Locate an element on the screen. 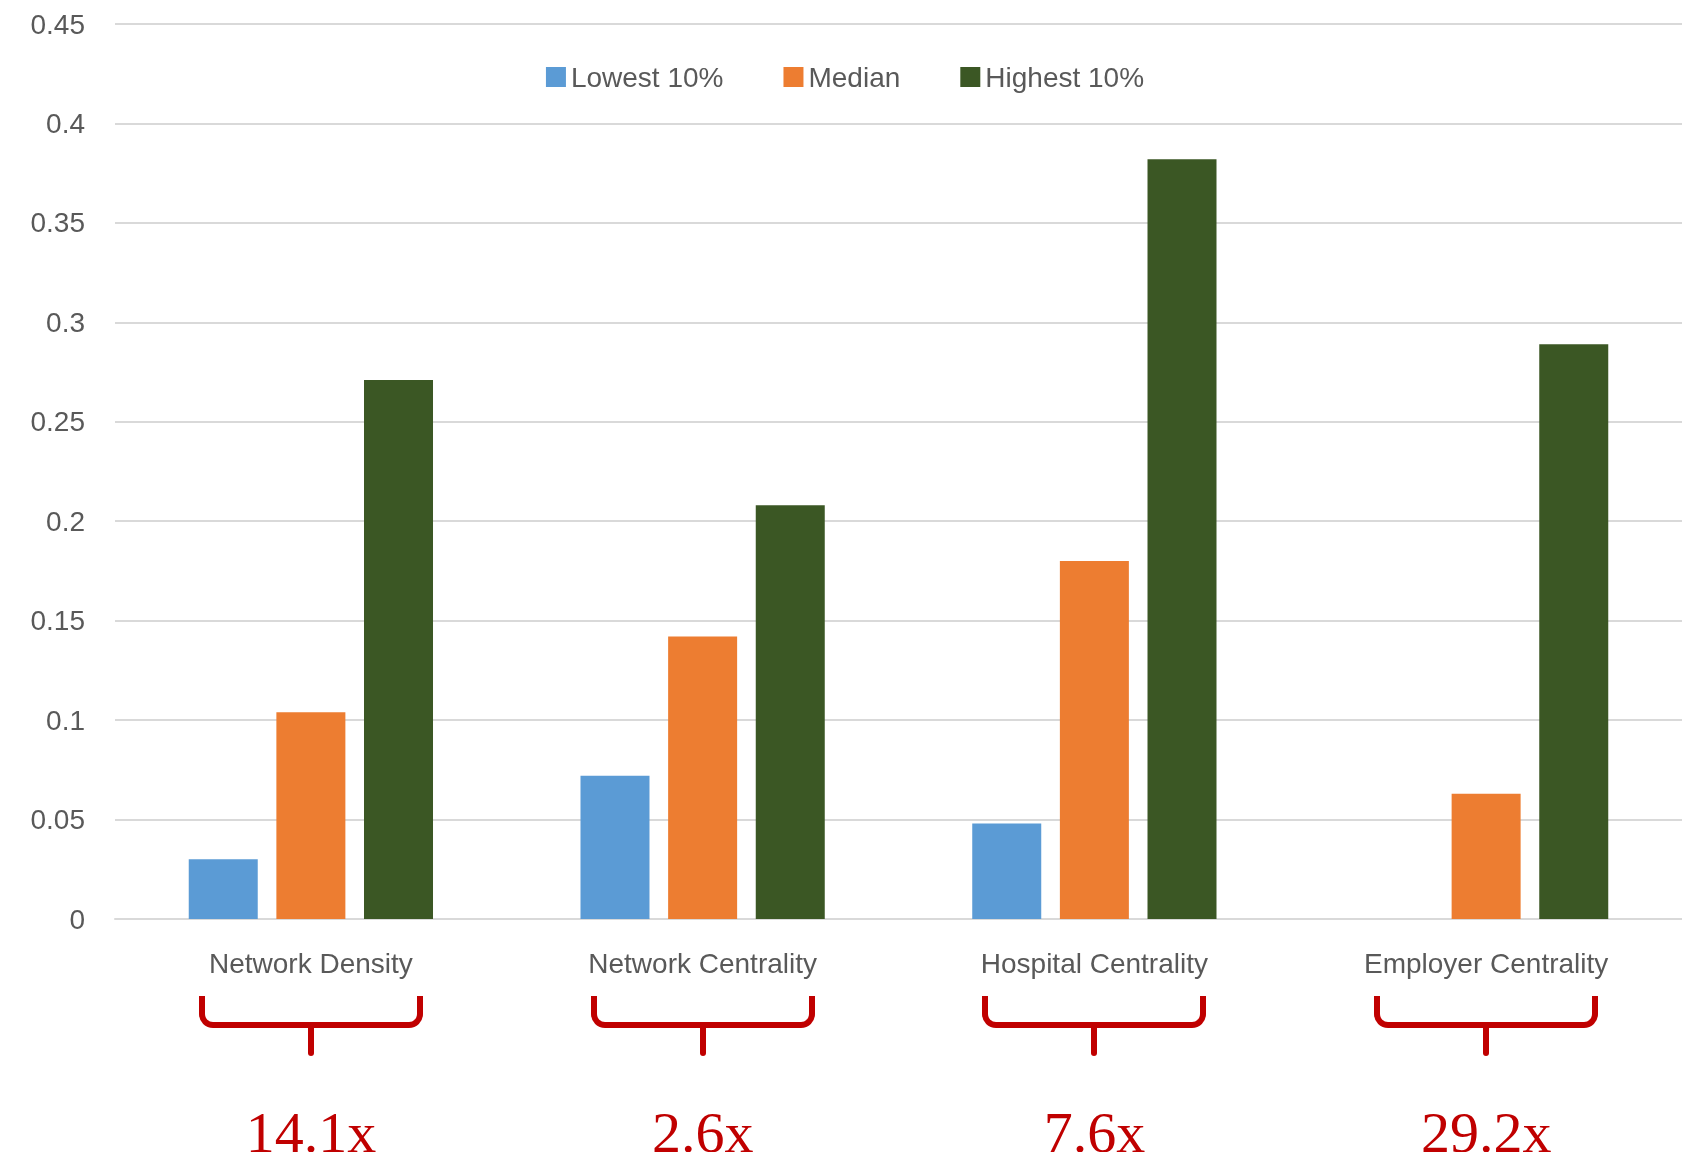 The height and width of the screenshot is (1152, 1690). y-tick-label: 0.05 is located at coordinates (57, 820).